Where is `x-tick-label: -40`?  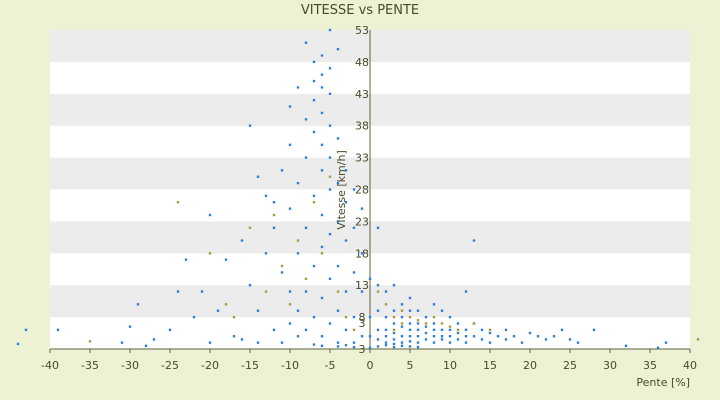
x-tick-label: -40 is located at coordinates (50, 365).